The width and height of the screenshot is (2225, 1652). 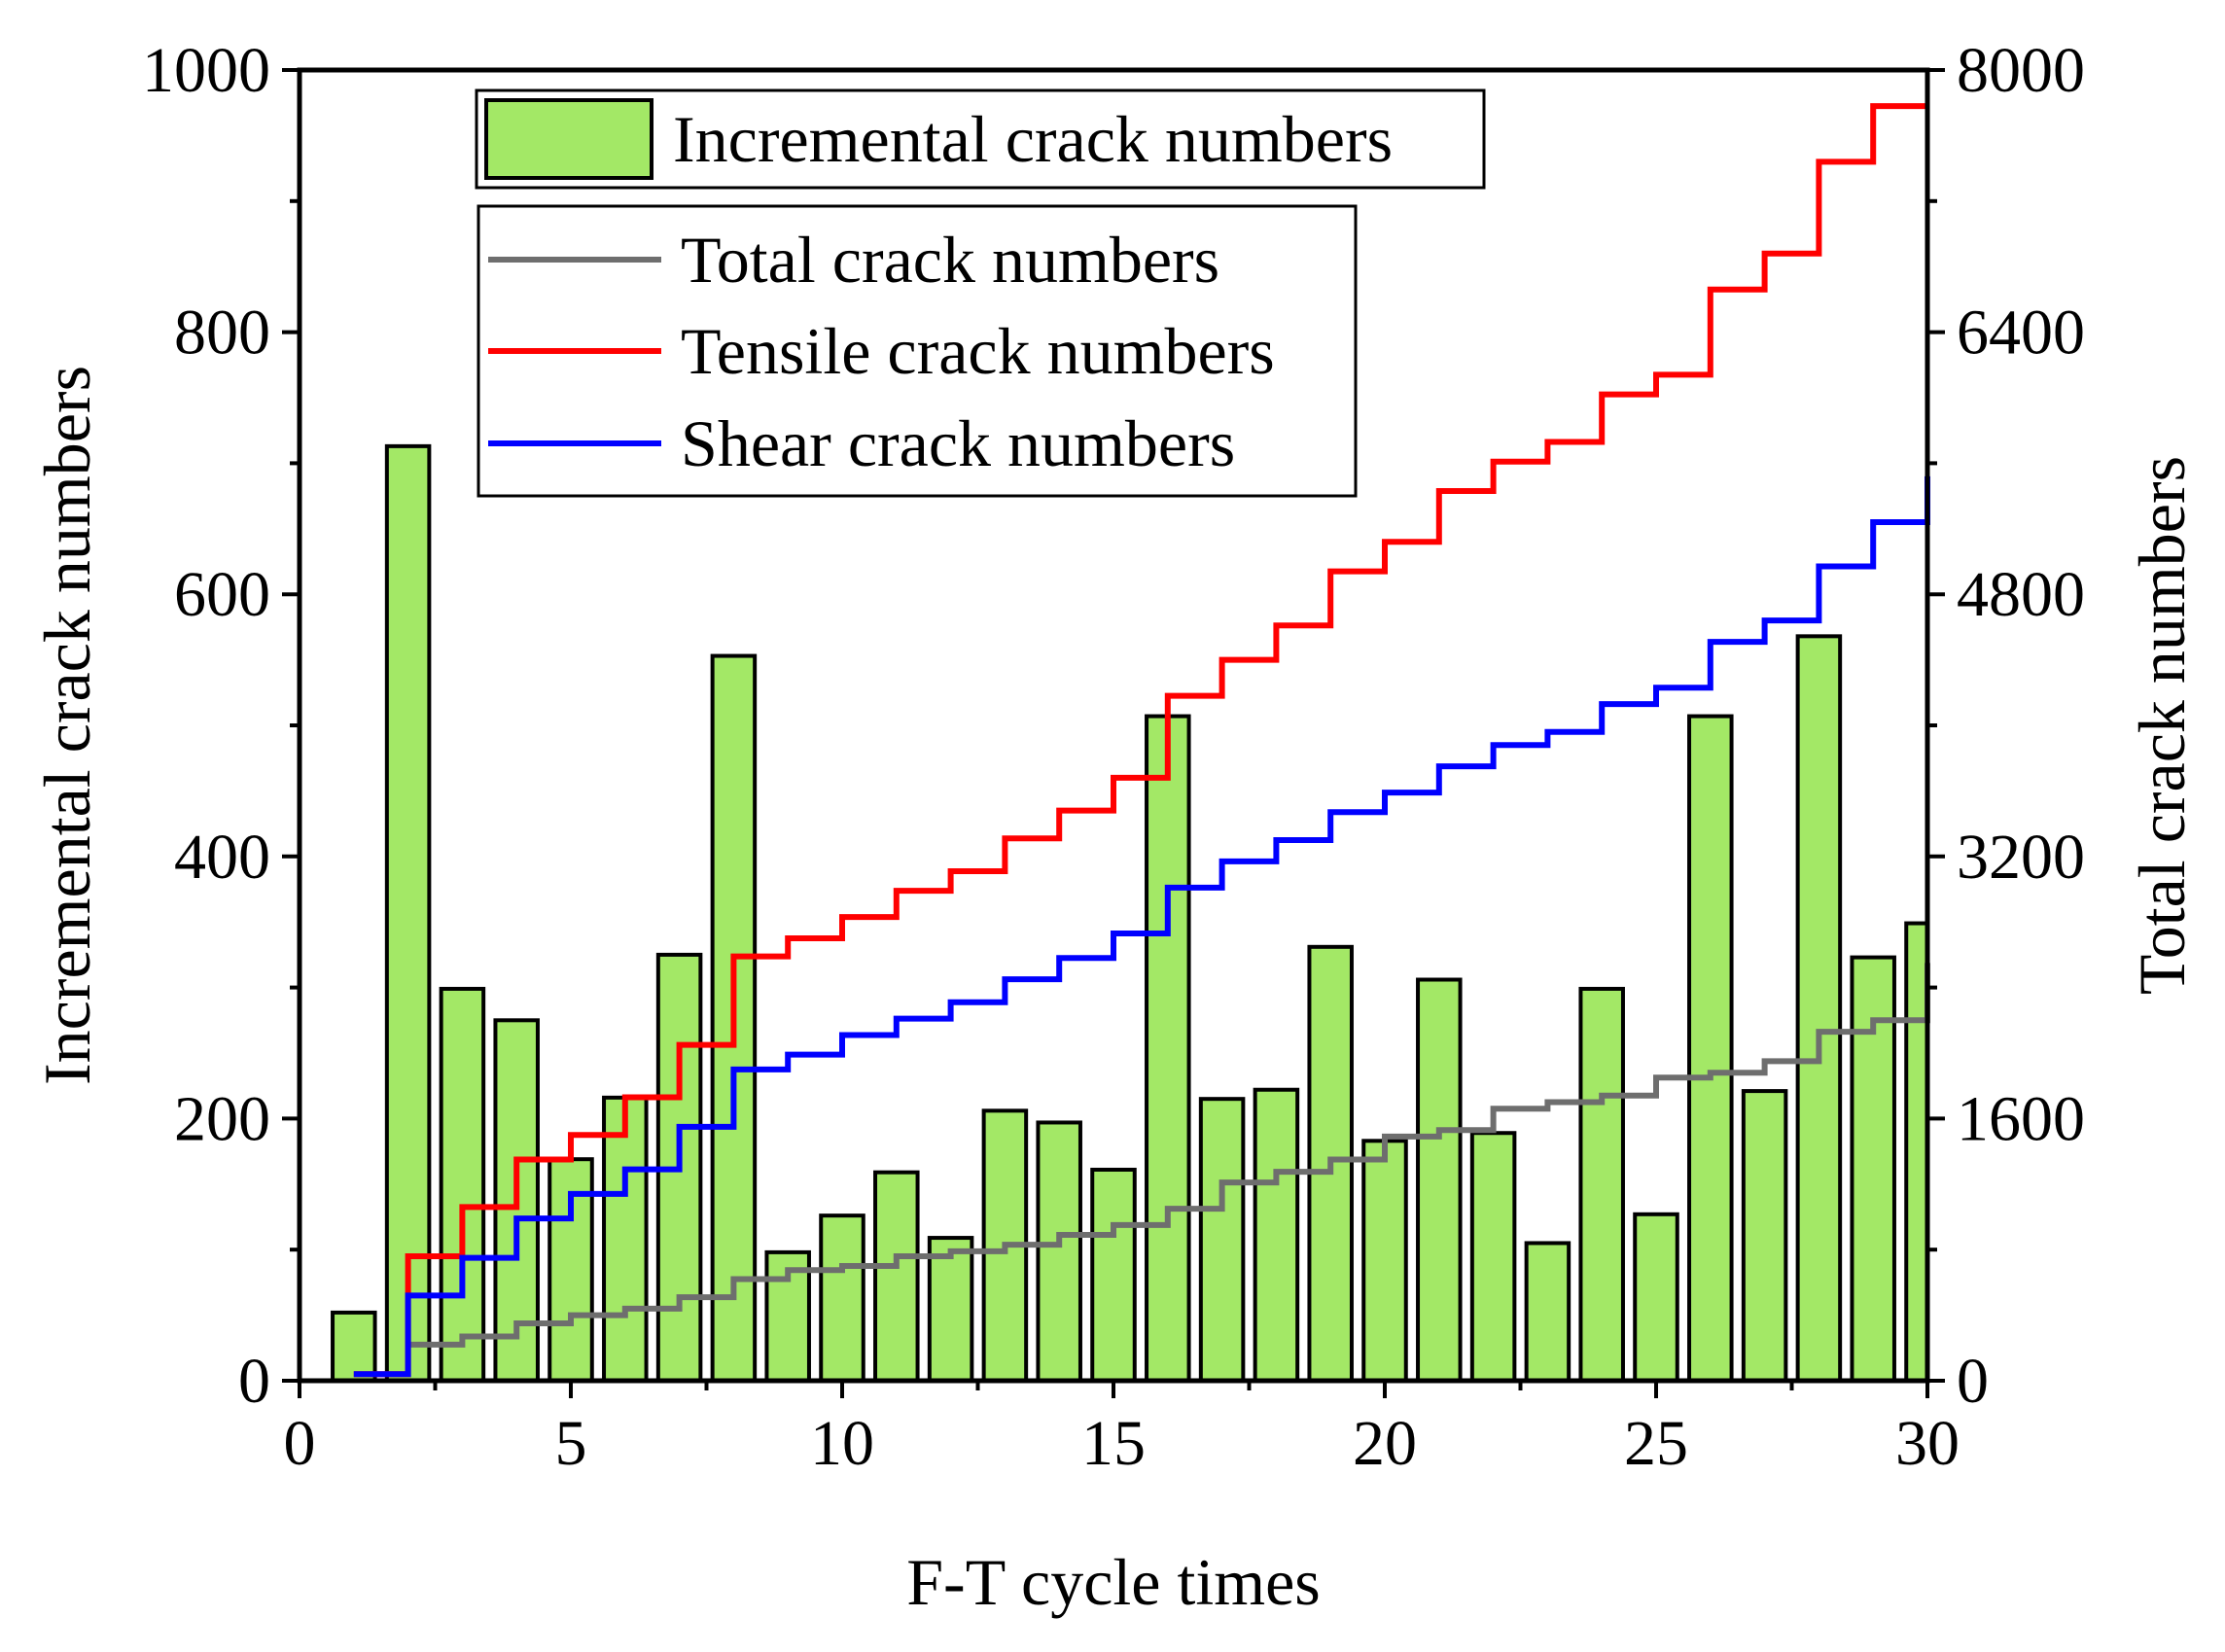 What do you see at coordinates (1385, 1443) in the screenshot?
I see `x-tick-label: 20` at bounding box center [1385, 1443].